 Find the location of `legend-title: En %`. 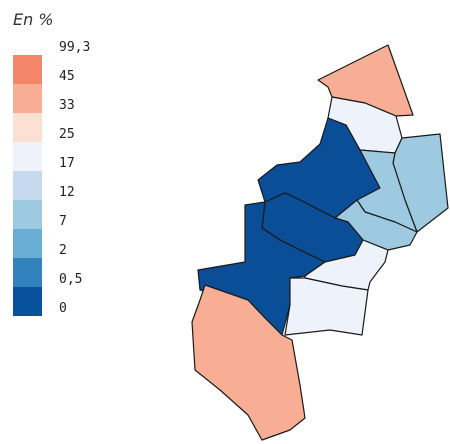

legend-title: En % is located at coordinates (33, 19).